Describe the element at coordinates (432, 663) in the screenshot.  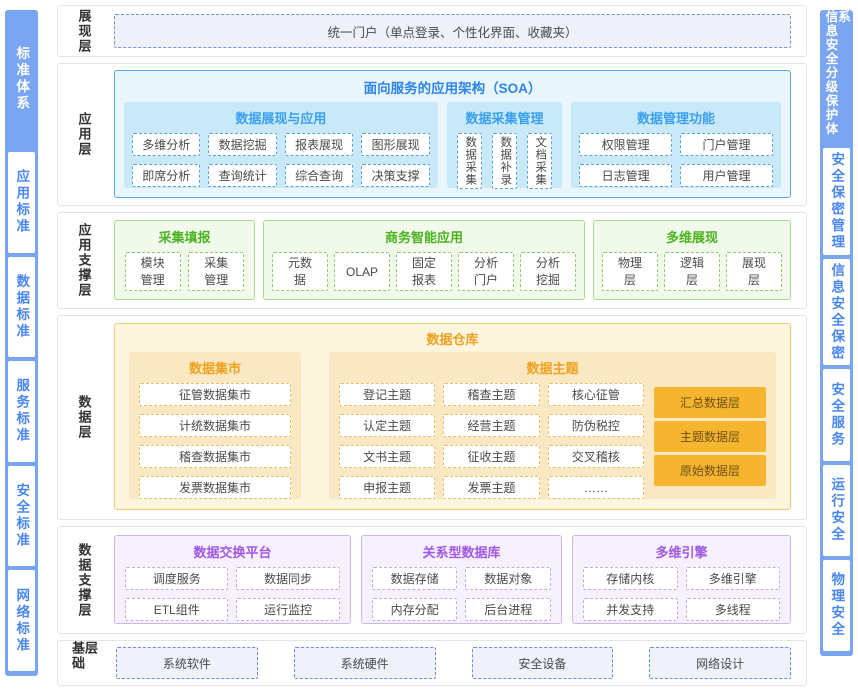
I see `foundation-layer-row: 基础层 系统软件 系统硬件 安全设备 网络设计` at that location.